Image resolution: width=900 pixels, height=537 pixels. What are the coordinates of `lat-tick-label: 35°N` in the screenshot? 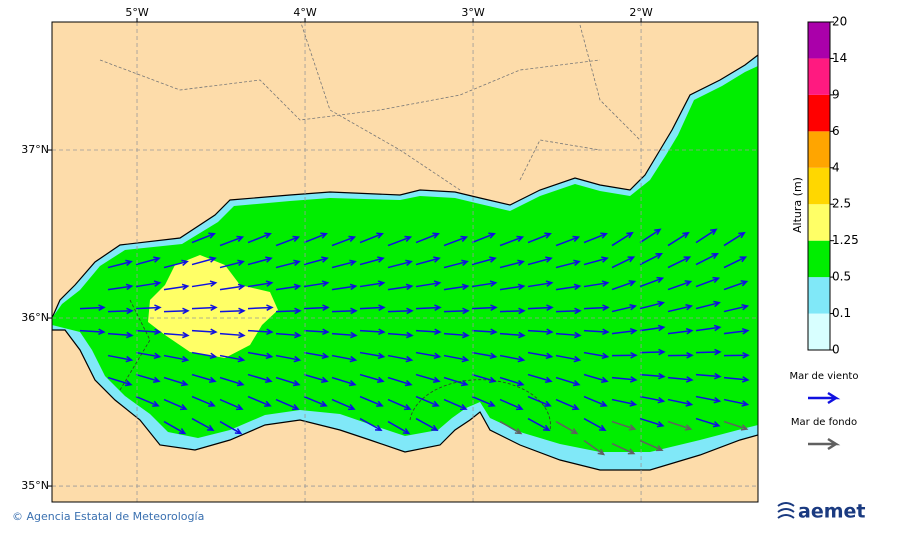 It's located at (35, 485).